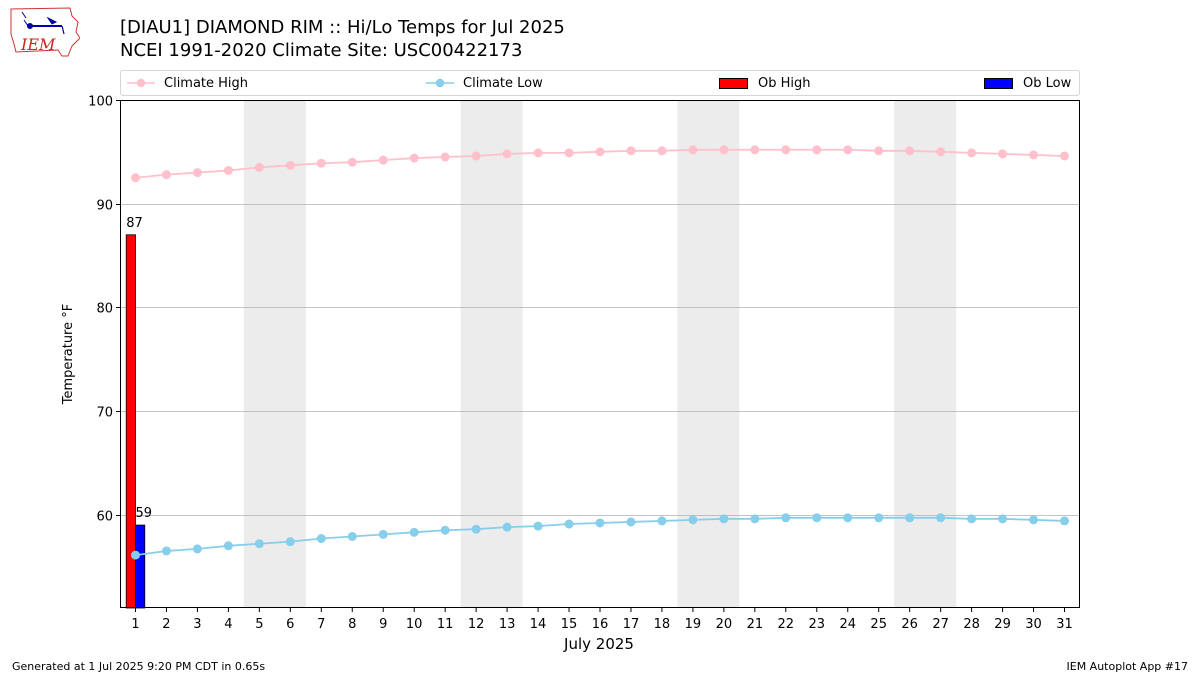 Image resolution: width=1200 pixels, height=675 pixels. Describe the element at coordinates (476, 624) in the screenshot. I see `x-tick-label: 12` at that location.